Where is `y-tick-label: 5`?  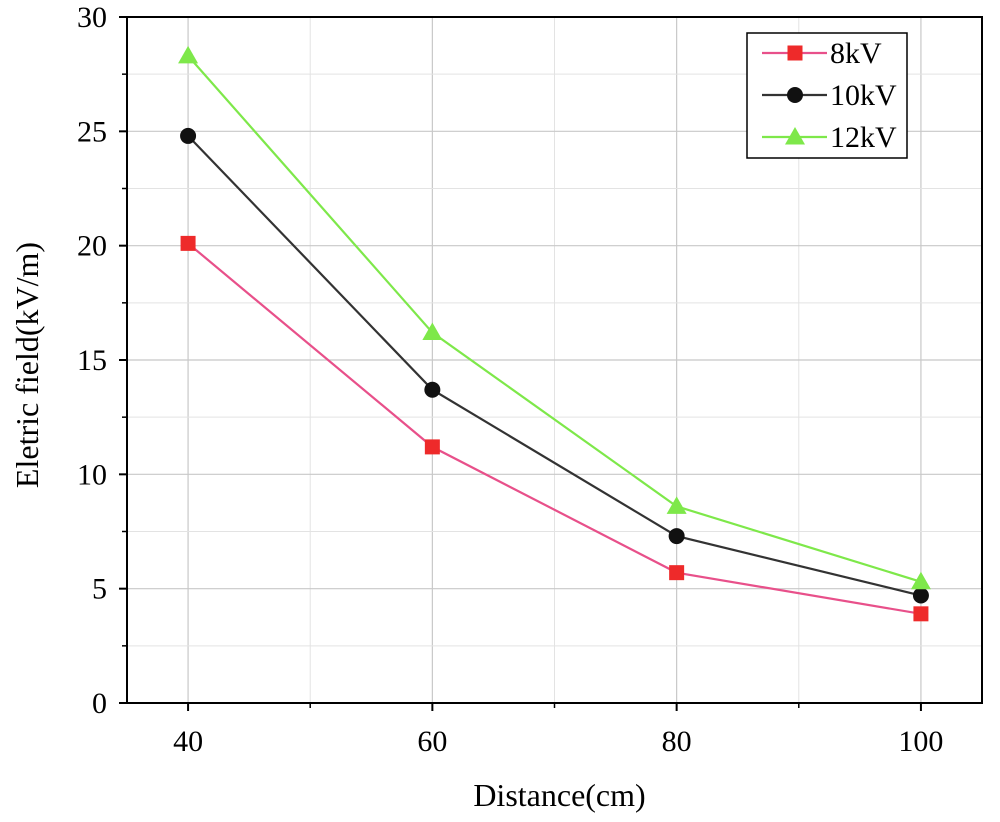
y-tick-label: 5 is located at coordinates (99, 589).